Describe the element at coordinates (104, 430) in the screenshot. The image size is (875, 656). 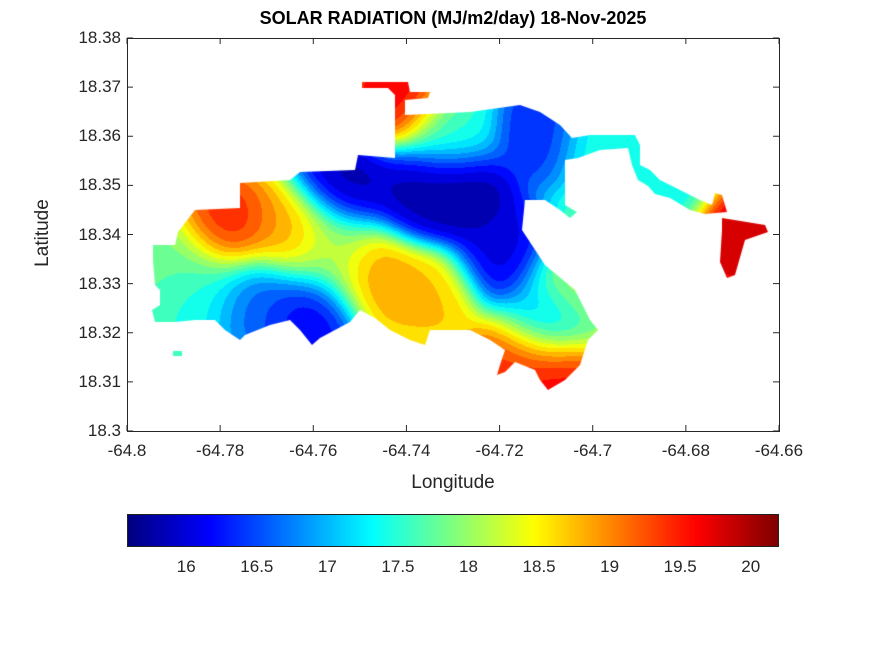
I see `y-tick-label: 18.3` at that location.